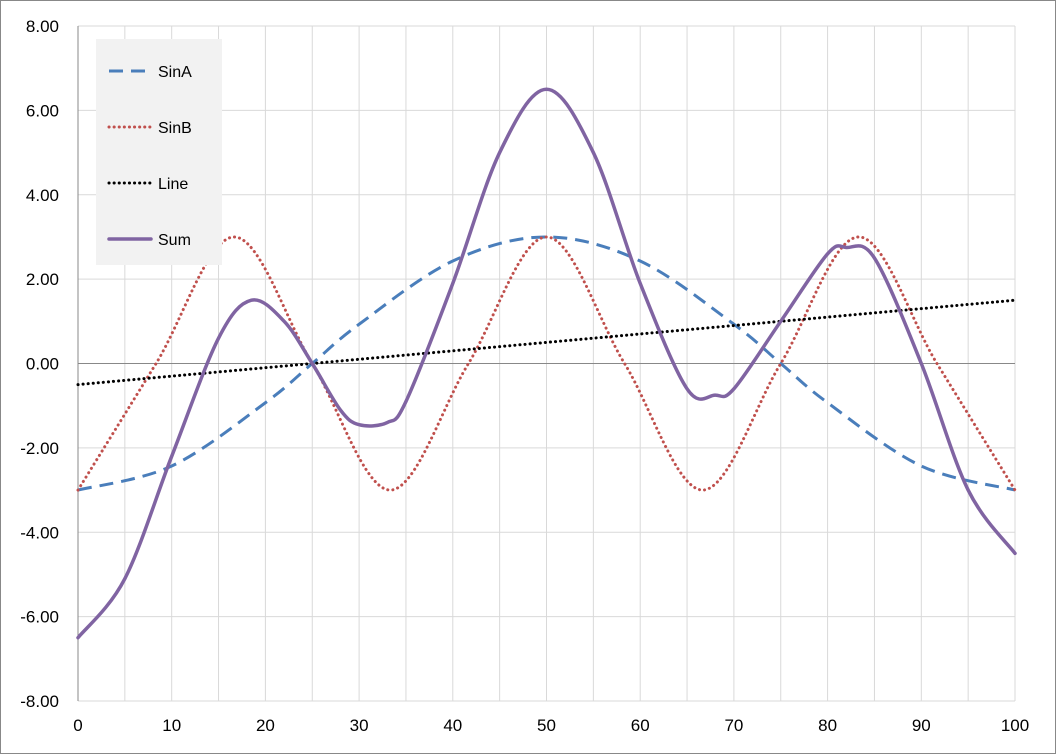  I want to click on legend-label-sina: SinA, so click(175, 72).